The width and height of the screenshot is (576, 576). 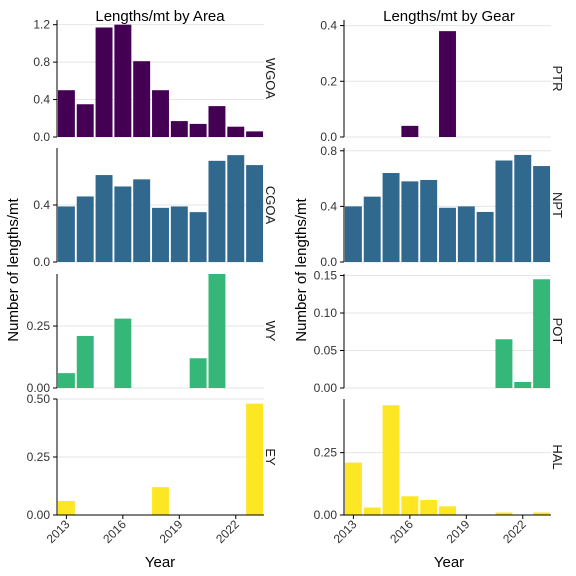 What do you see at coordinates (236, 208) in the screenshot?
I see `bar-cgoa-2022` at bounding box center [236, 208].